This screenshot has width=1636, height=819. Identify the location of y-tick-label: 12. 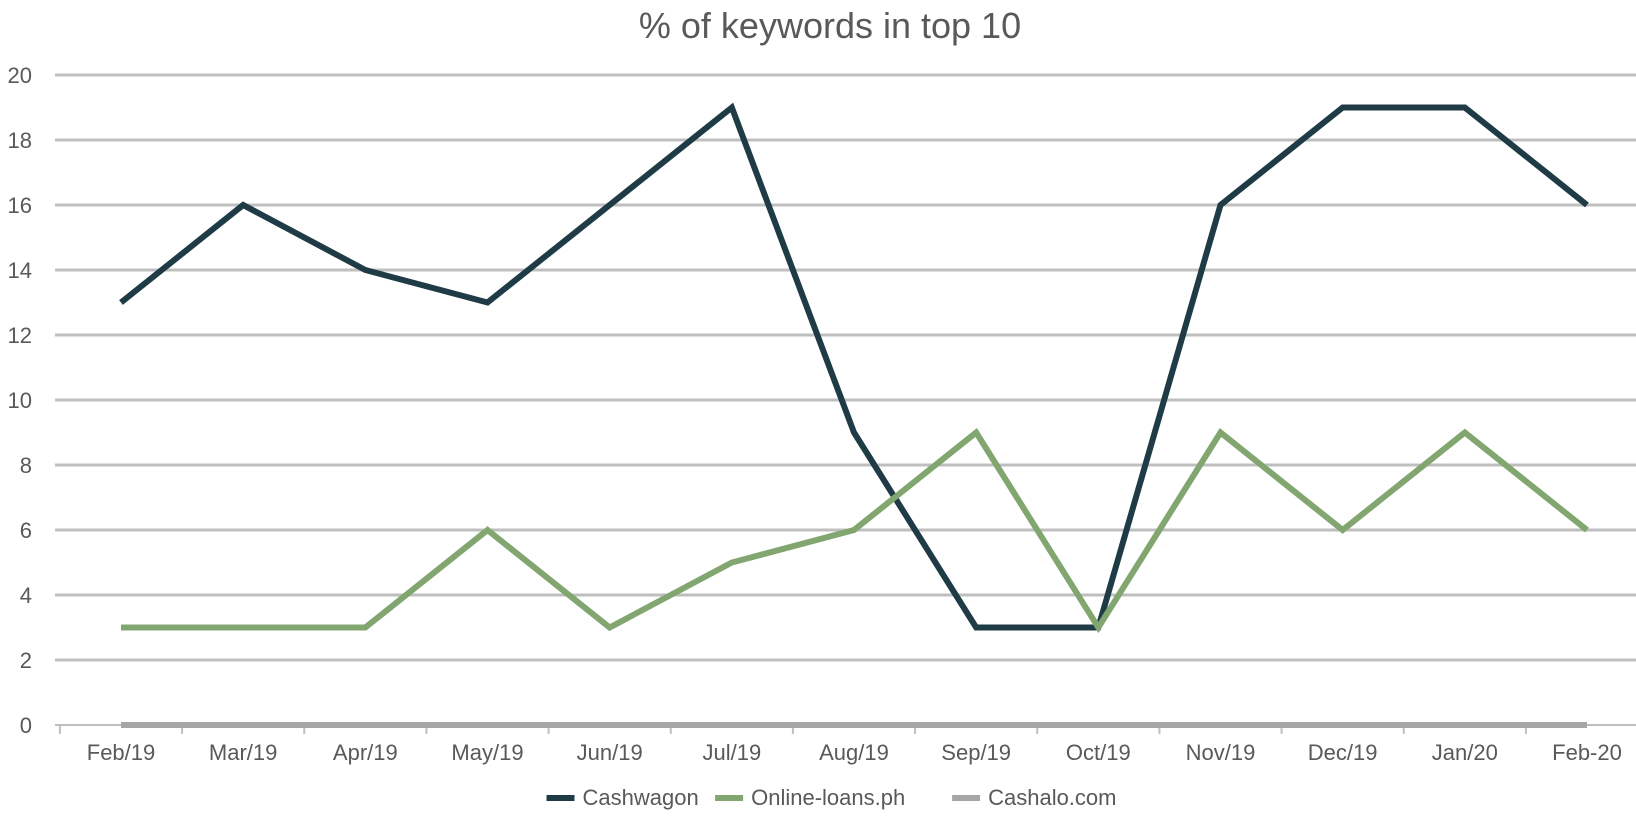
(20, 335).